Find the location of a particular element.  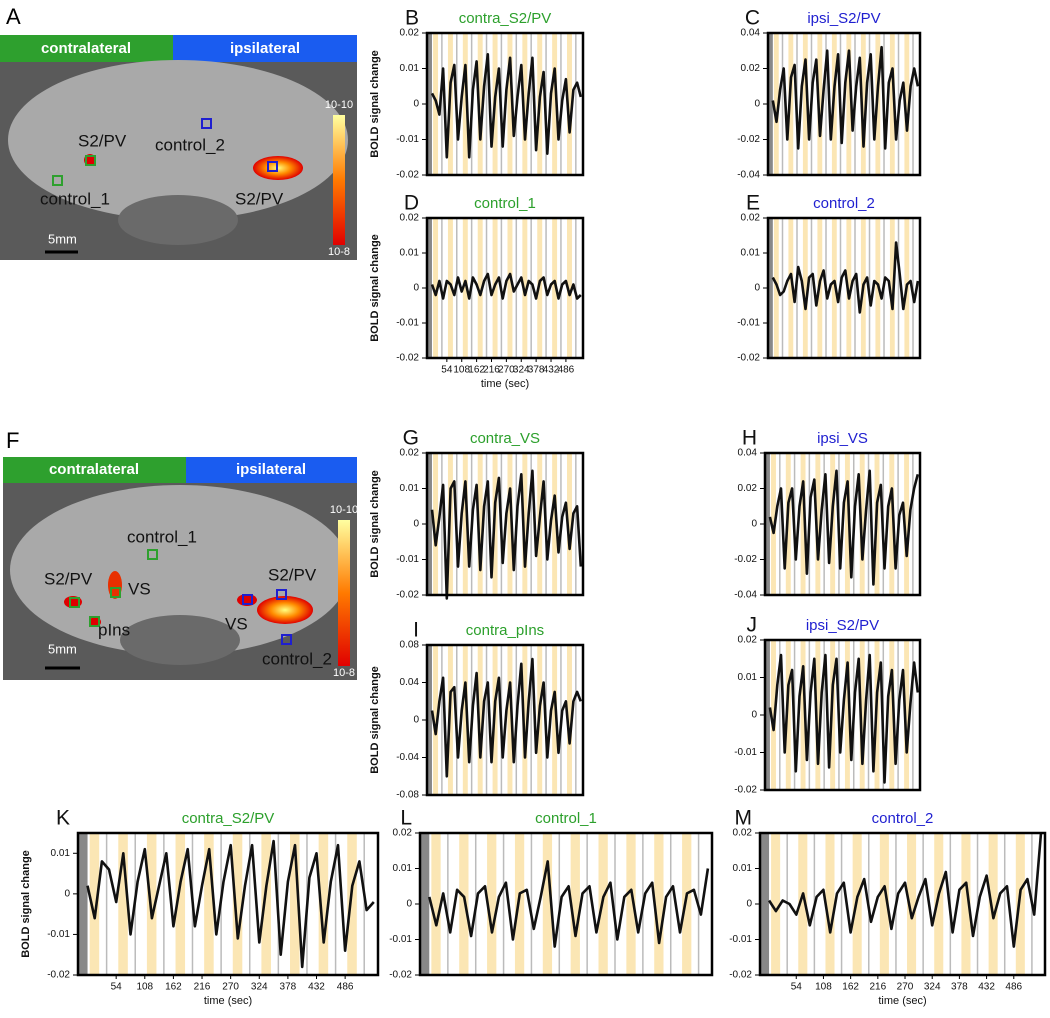

panel-letter: L is located at coordinates (406, 818).